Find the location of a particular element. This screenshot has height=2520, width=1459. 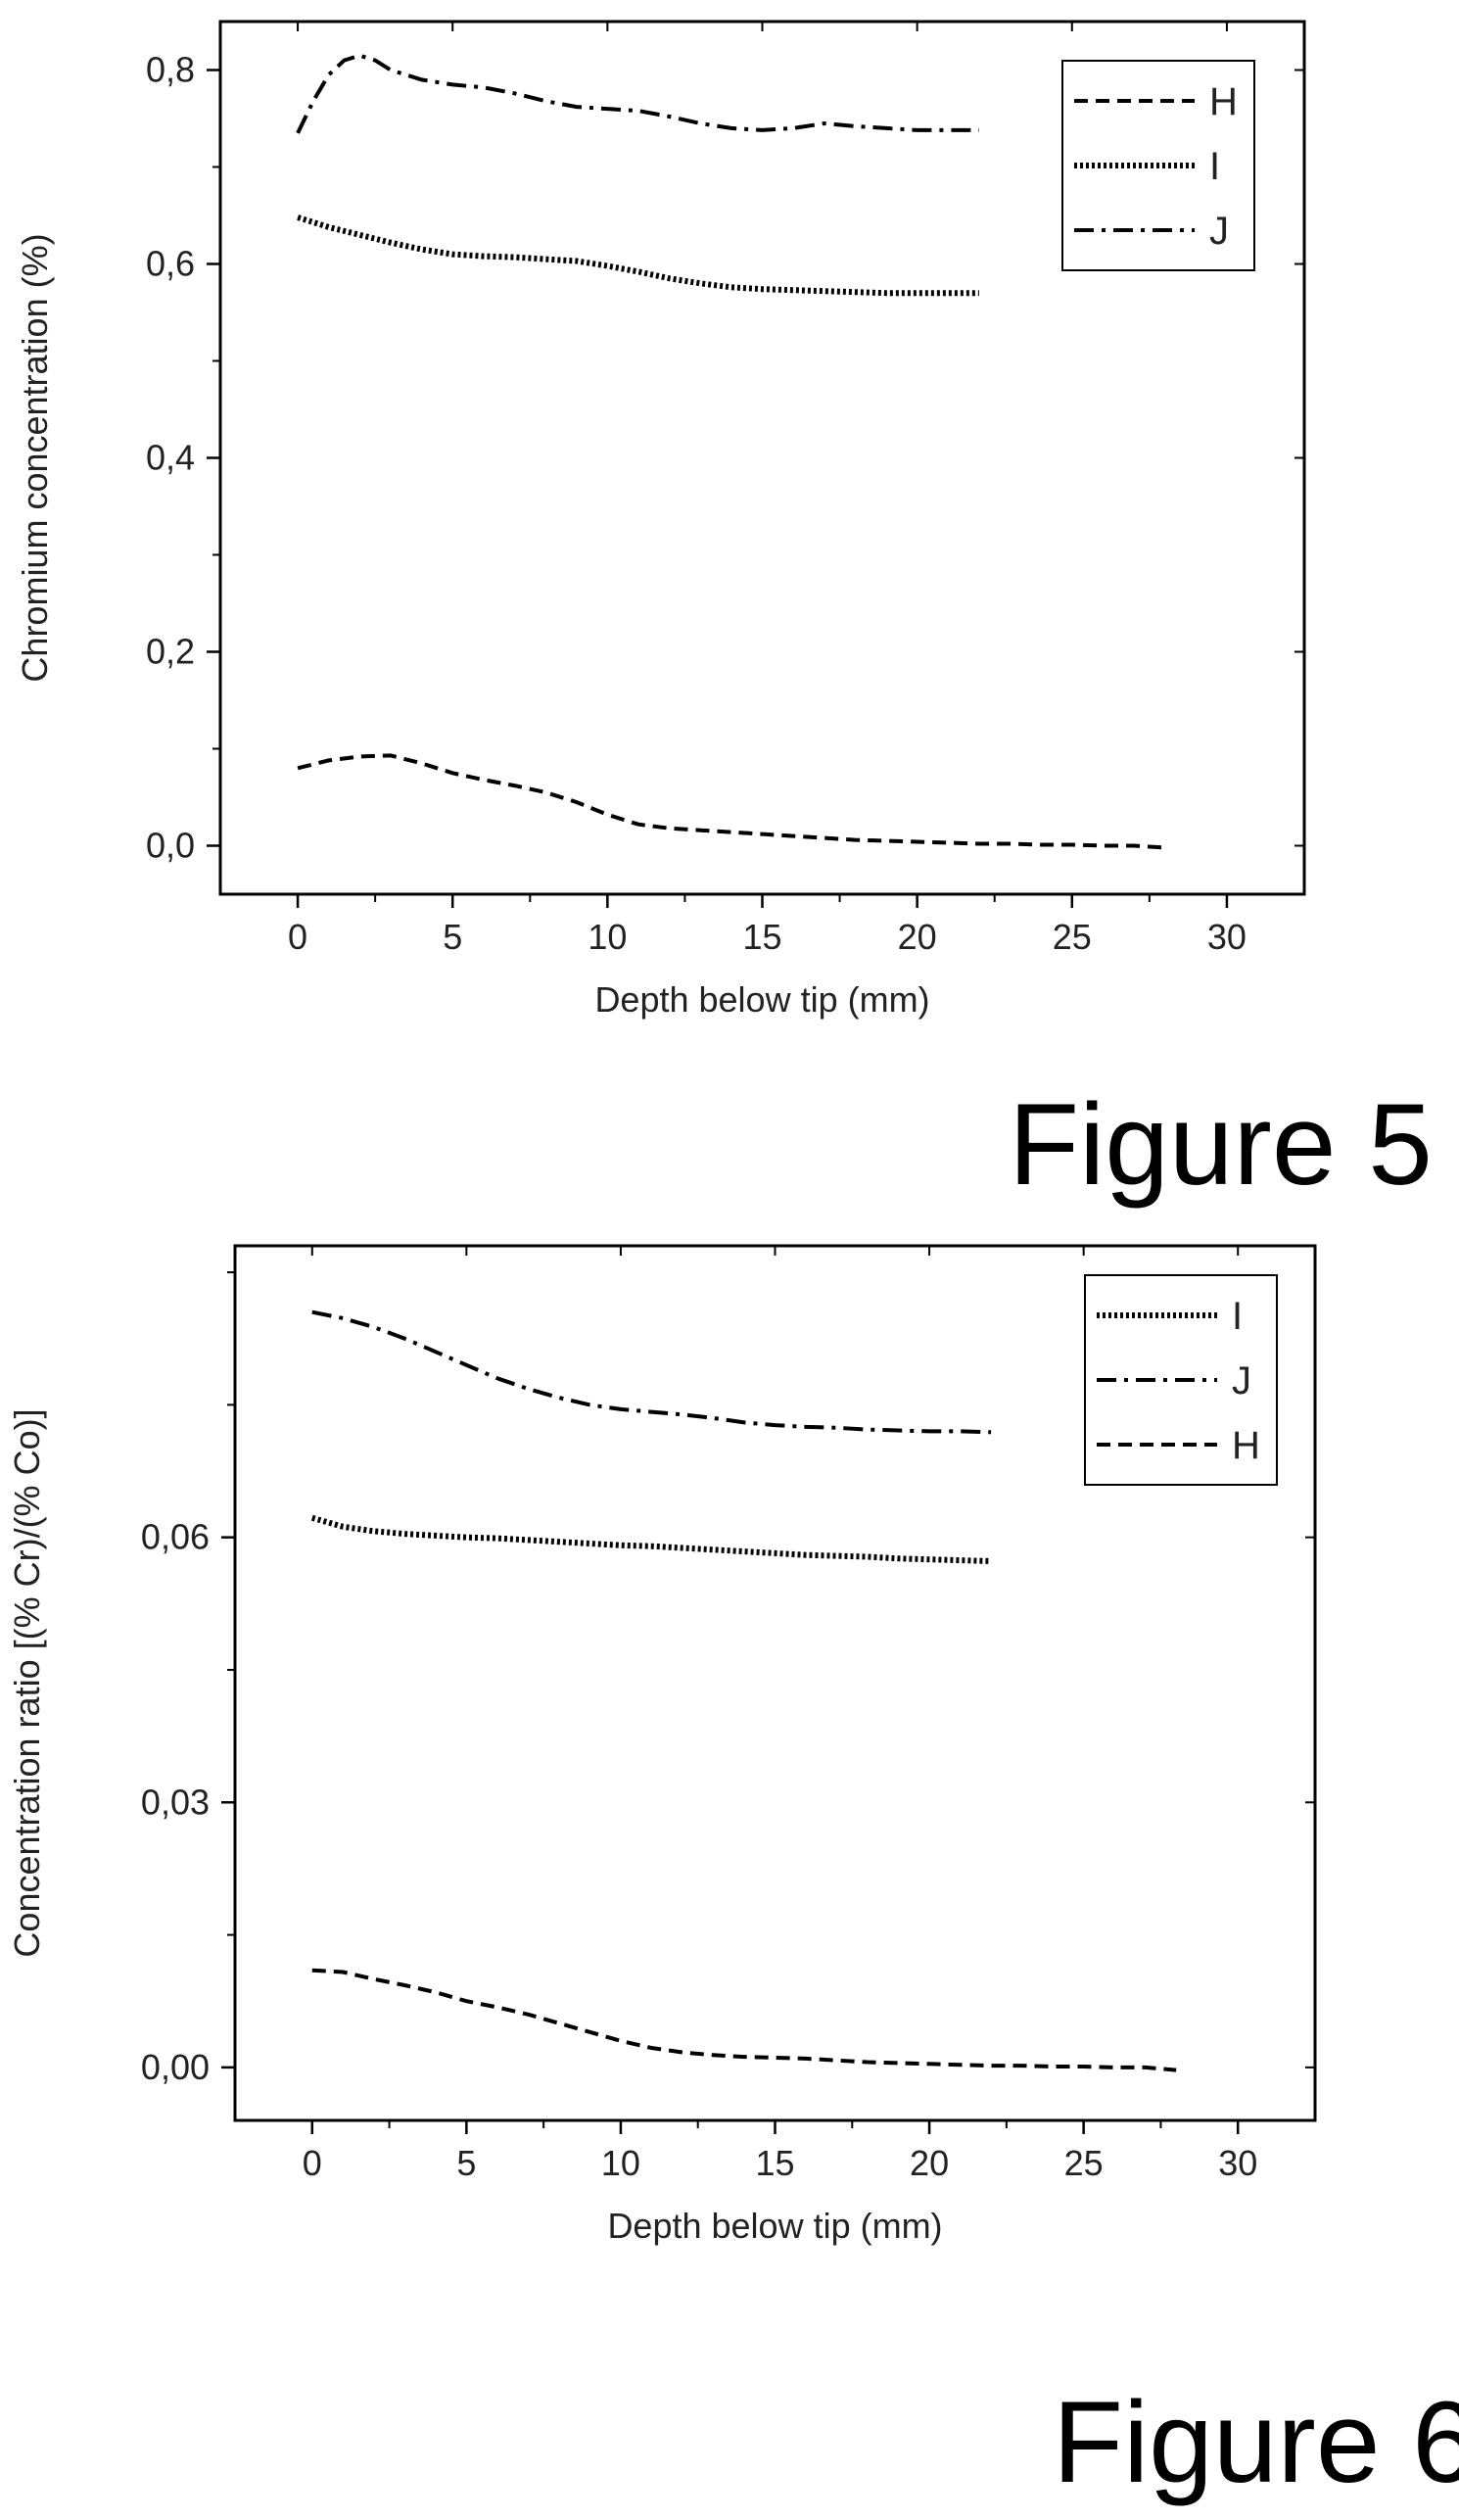

chart0-y-tick-label: 0,4 is located at coordinates (170, 458).